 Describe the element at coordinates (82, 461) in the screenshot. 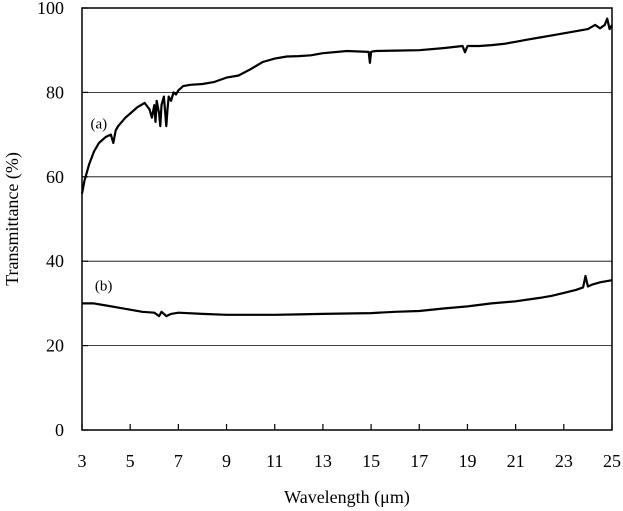

I see `x-tick-label: 3` at that location.